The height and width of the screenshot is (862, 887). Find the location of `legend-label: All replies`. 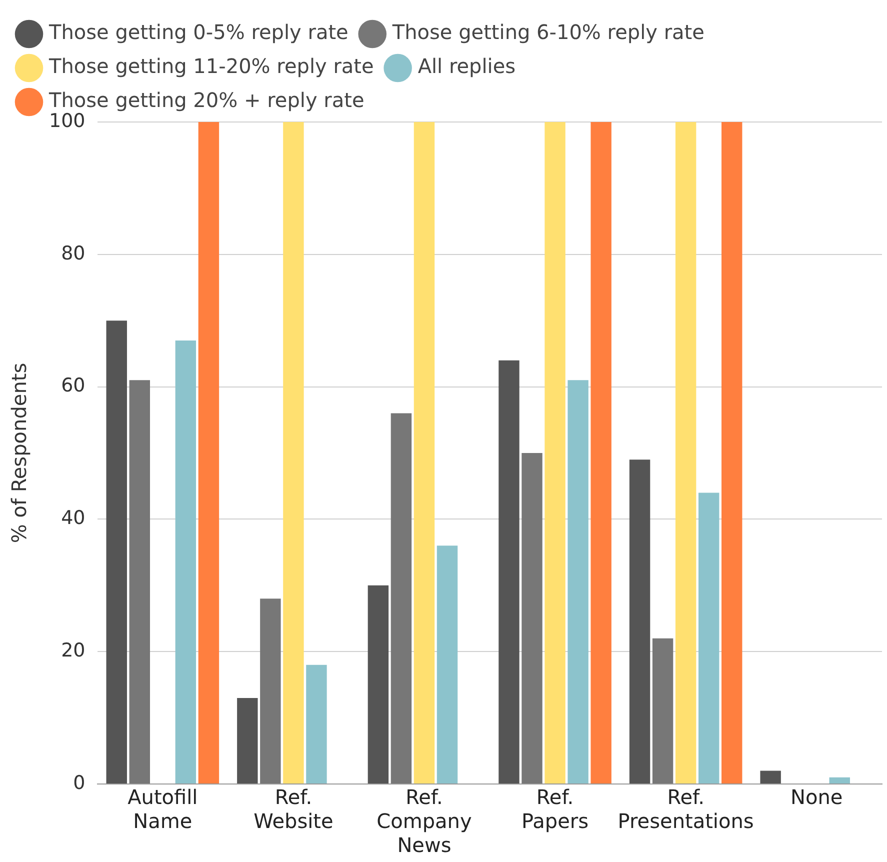

legend-label: All replies is located at coordinates (467, 66).